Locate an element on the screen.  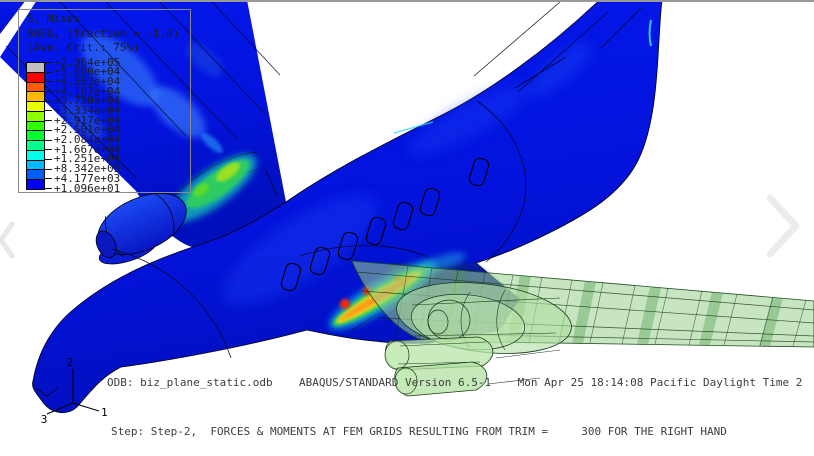
legend-value: +2.917e+04 is located at coordinates (87, 120).